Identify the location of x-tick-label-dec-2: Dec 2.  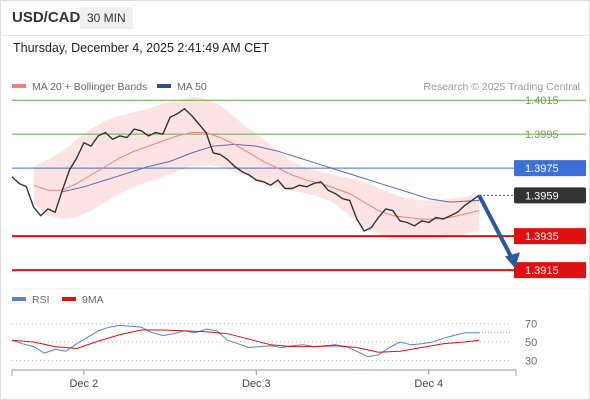
(83, 384).